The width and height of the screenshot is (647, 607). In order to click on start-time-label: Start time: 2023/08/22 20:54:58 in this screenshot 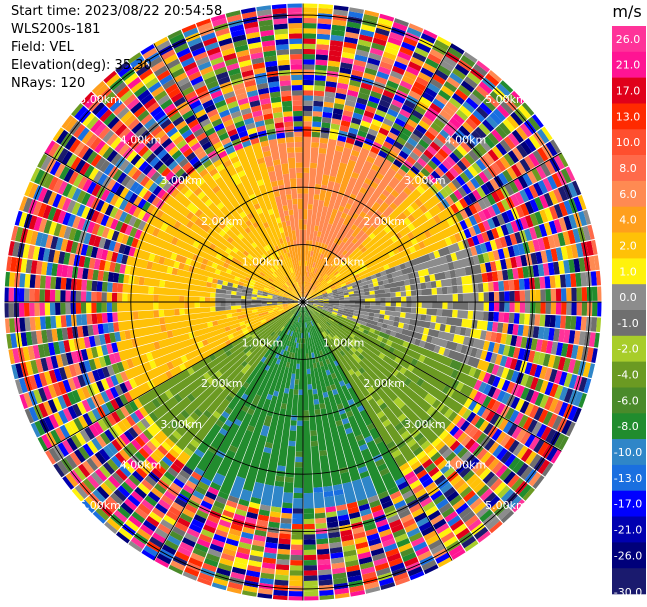, I will do `click(117, 11)`.